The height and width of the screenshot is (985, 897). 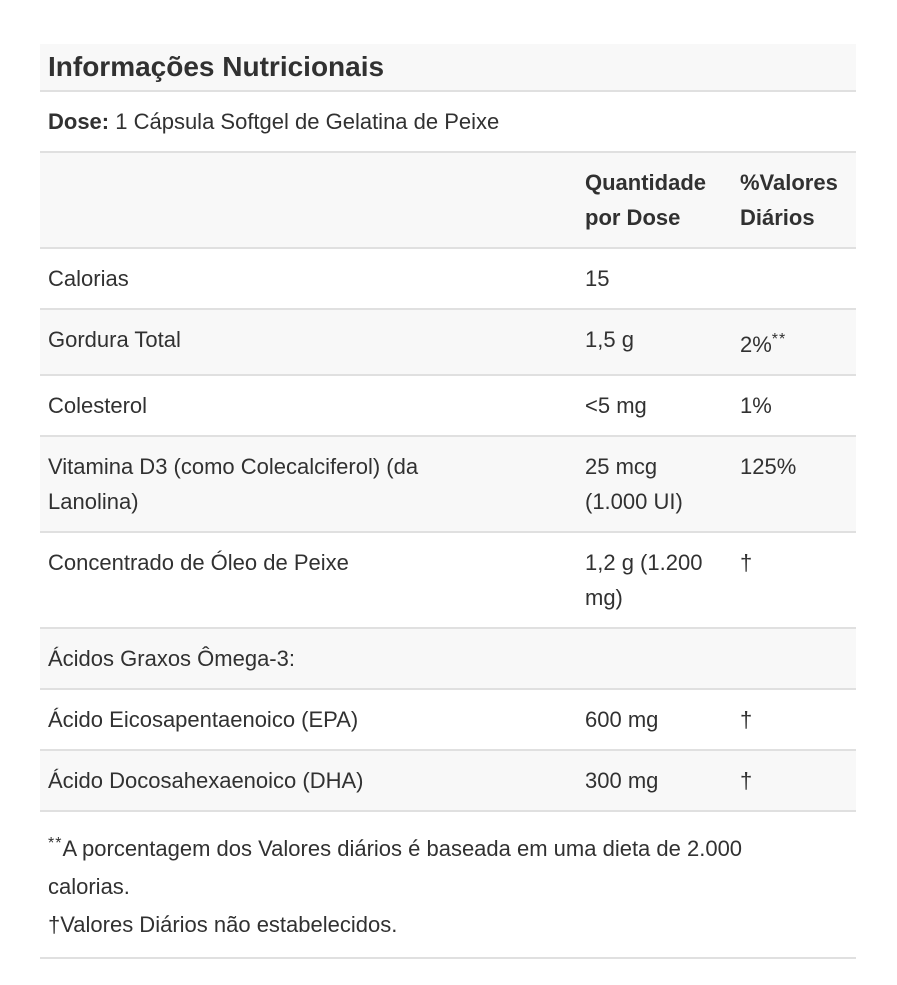 What do you see at coordinates (616, 405) in the screenshot?
I see `amount-value: <5 mg` at bounding box center [616, 405].